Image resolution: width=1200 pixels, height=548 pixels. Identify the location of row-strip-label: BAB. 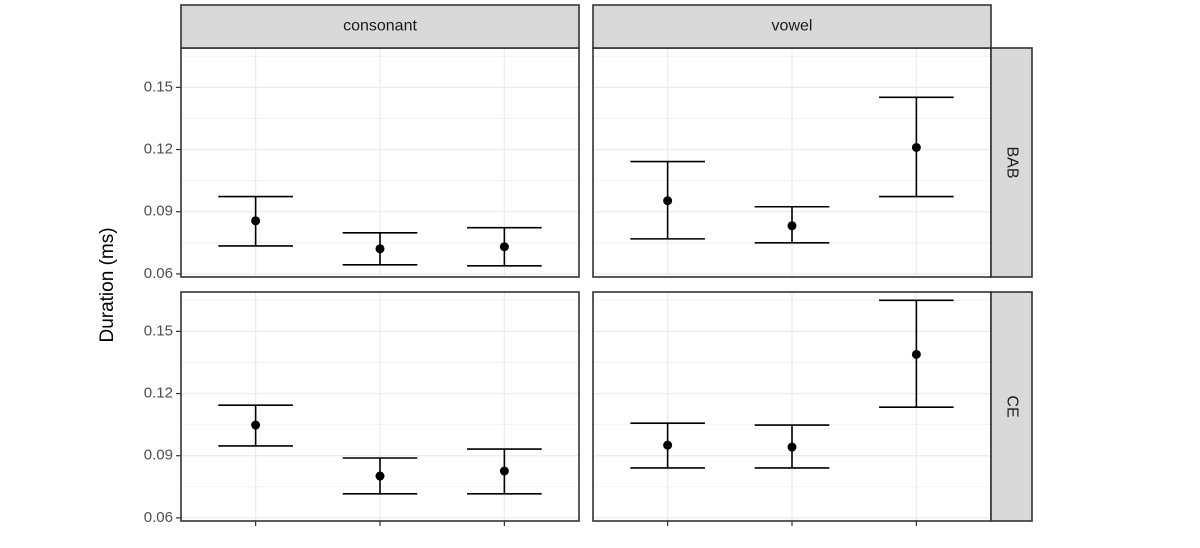
(1011, 162).